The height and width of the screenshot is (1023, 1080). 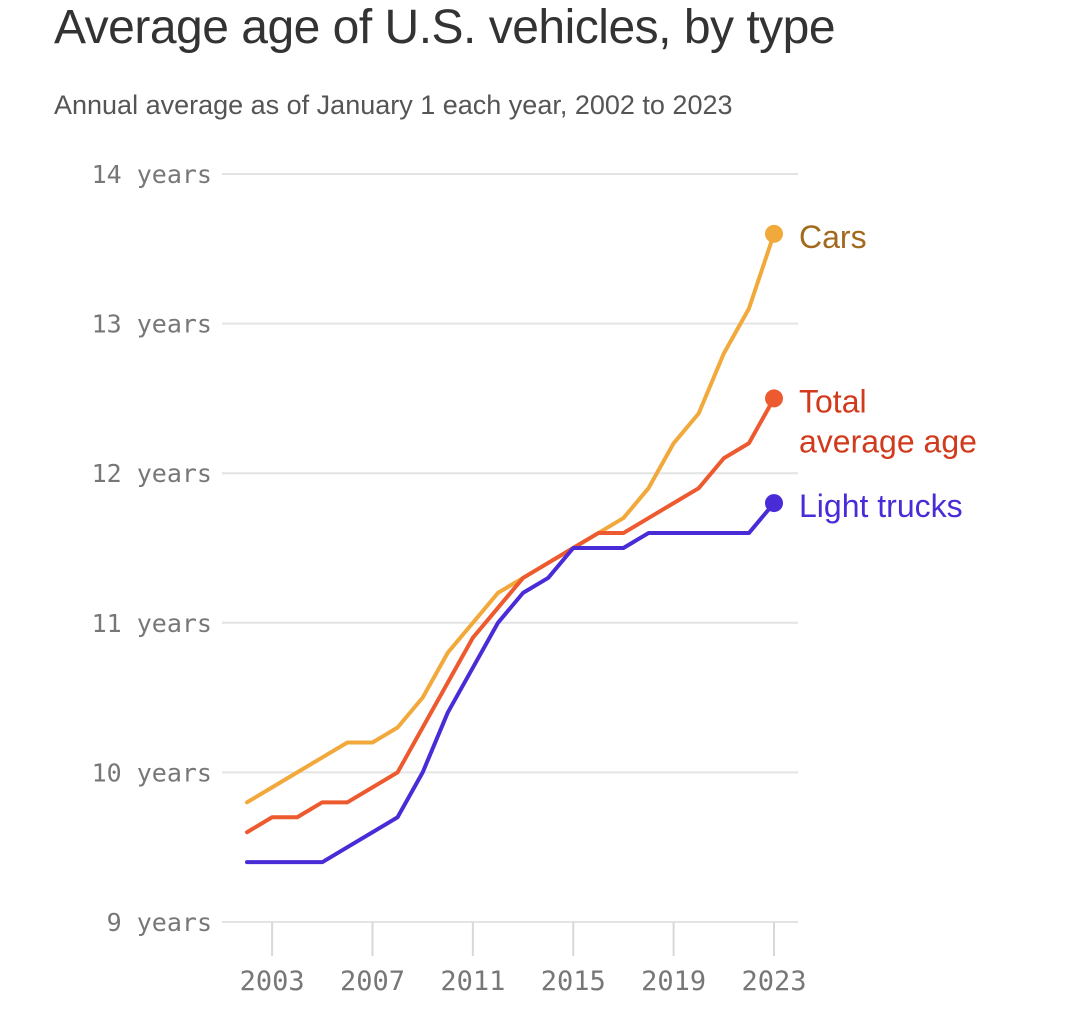 What do you see at coordinates (152, 174) in the screenshot?
I see `y-tick-label: 14 years` at bounding box center [152, 174].